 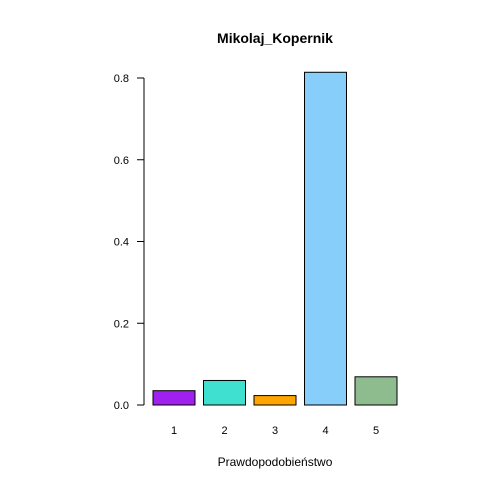 What do you see at coordinates (129, 242) in the screenshot?
I see `y-axis: 0.0 0.2 0.4 0.6 0.8` at bounding box center [129, 242].